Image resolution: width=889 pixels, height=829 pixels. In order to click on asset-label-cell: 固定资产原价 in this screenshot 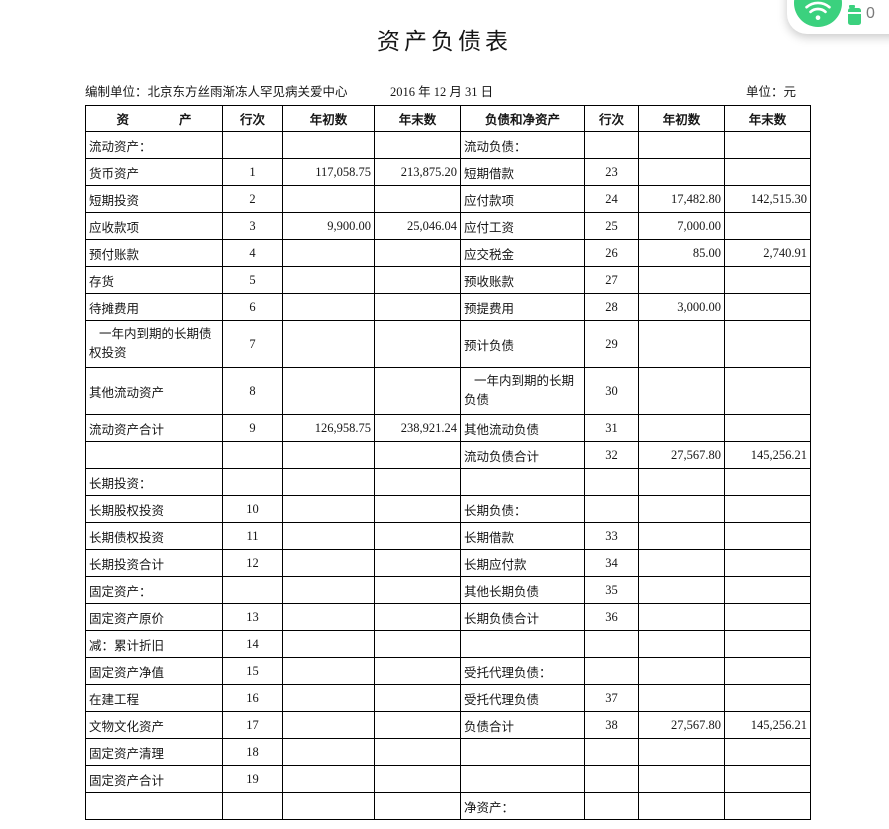, I will do `click(154, 617)`.